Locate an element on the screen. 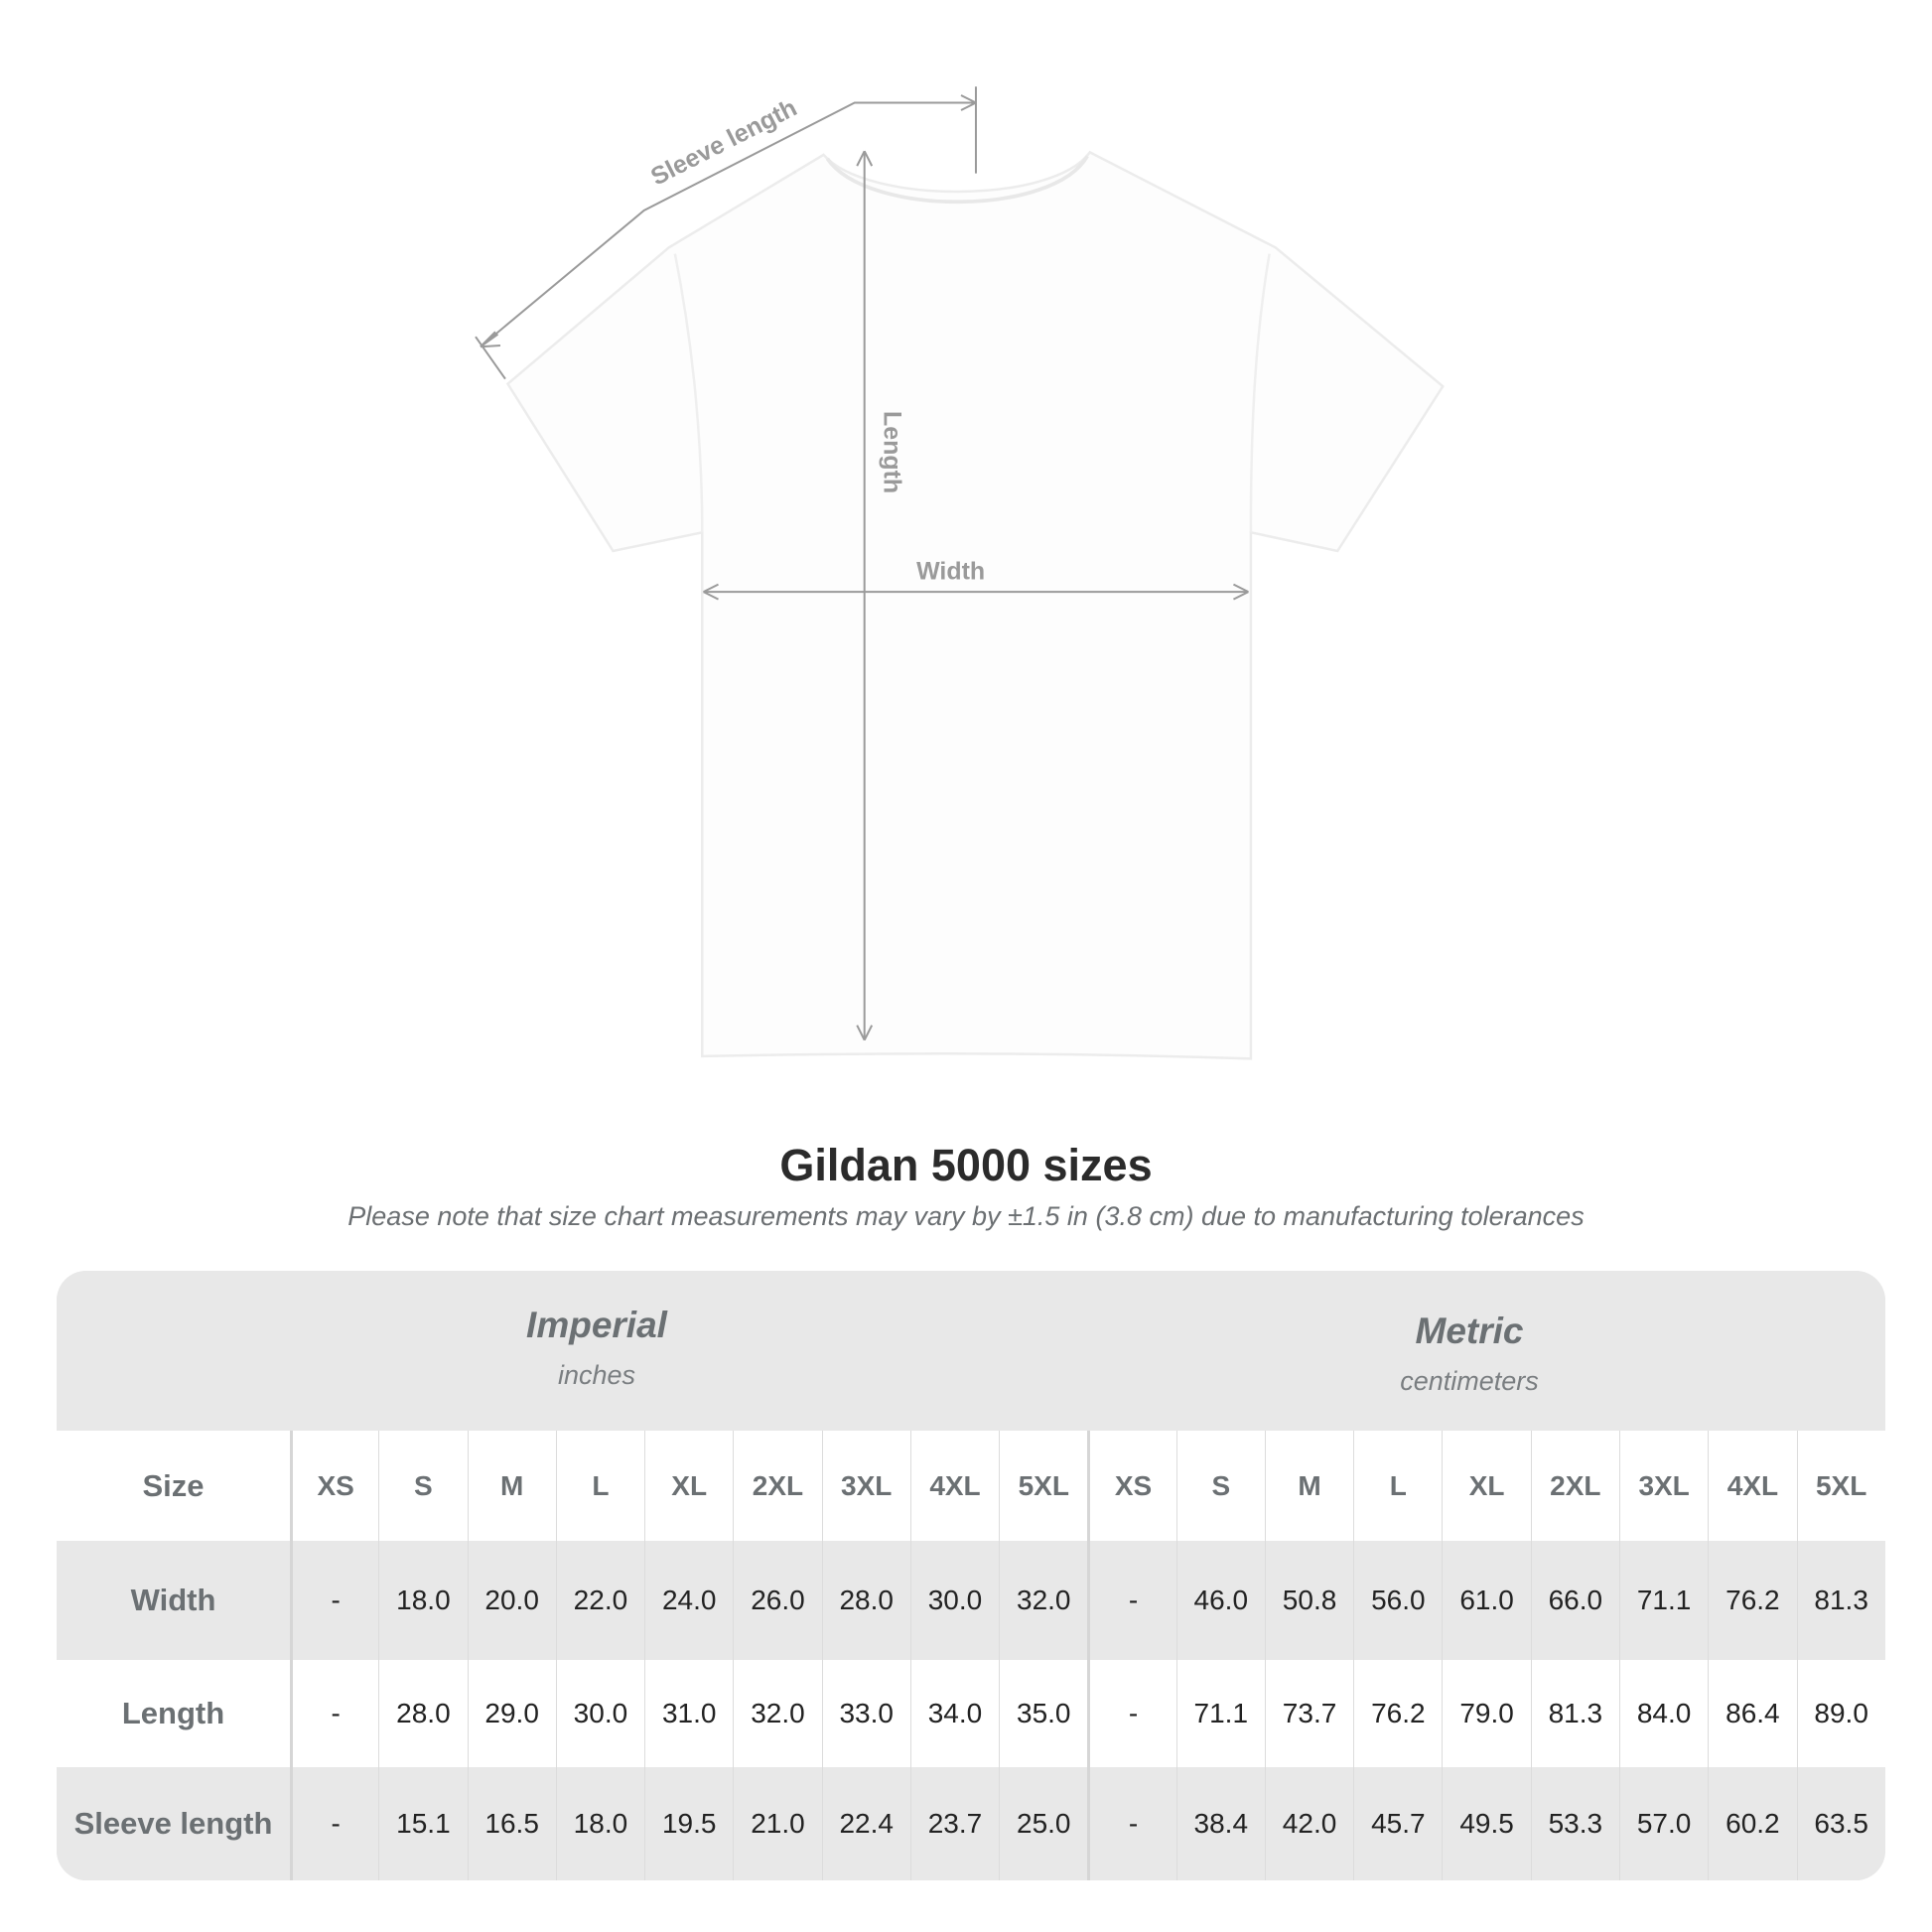  imperial-value-cell: 26.0 is located at coordinates (777, 1600).